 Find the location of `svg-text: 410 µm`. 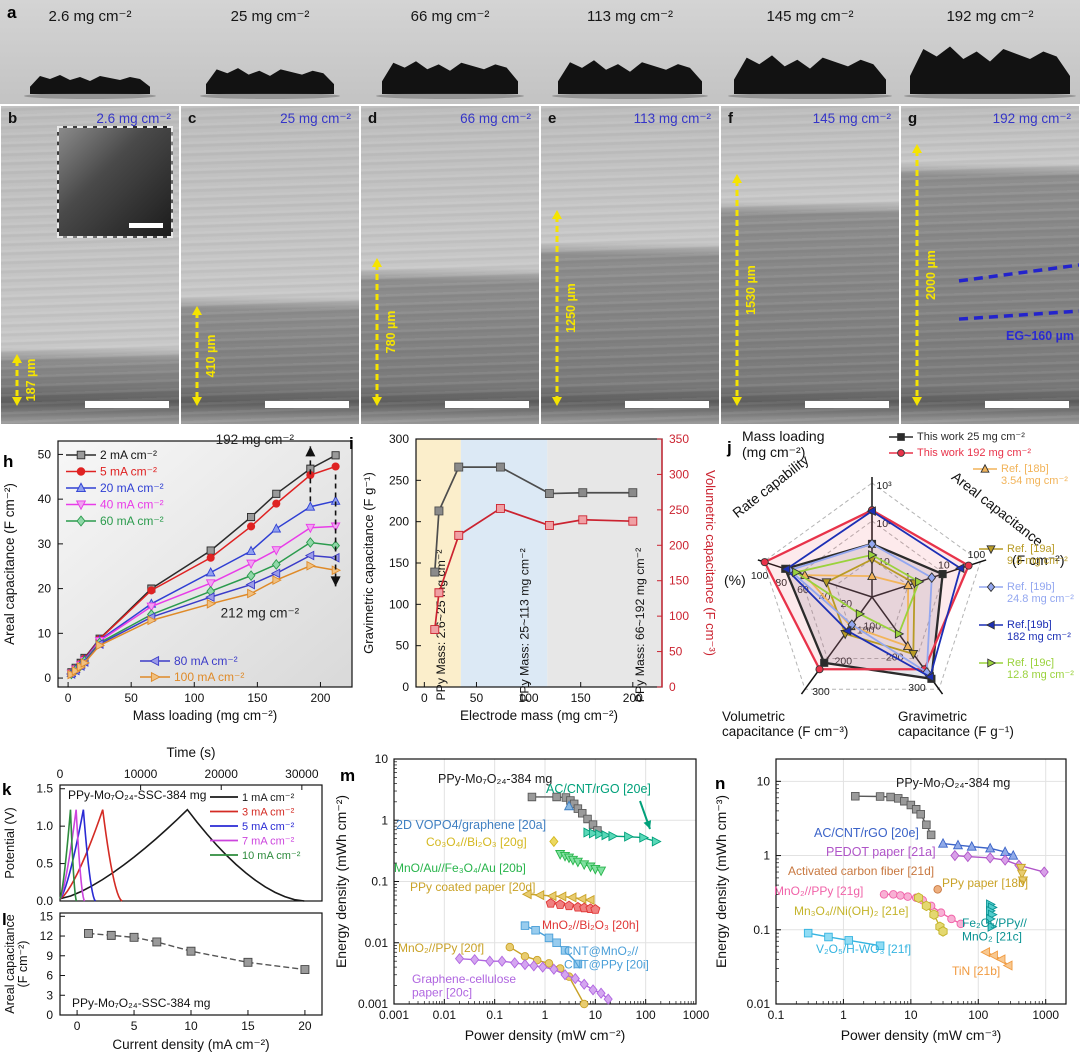

svg-text: 410 µm is located at coordinates (211, 356).